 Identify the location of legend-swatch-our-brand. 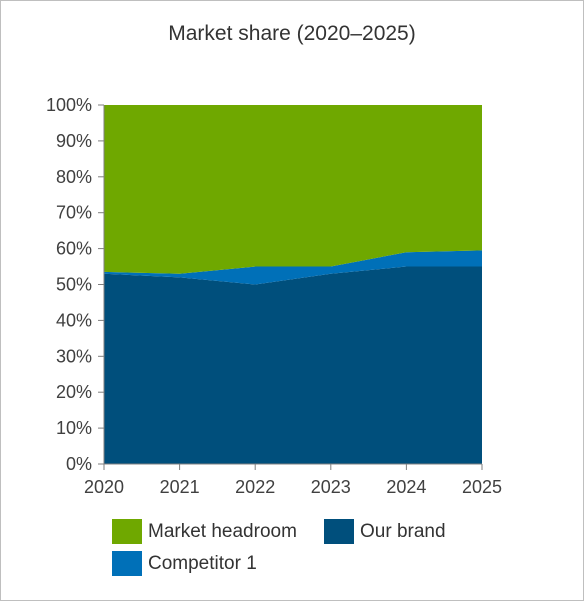
(339, 531).